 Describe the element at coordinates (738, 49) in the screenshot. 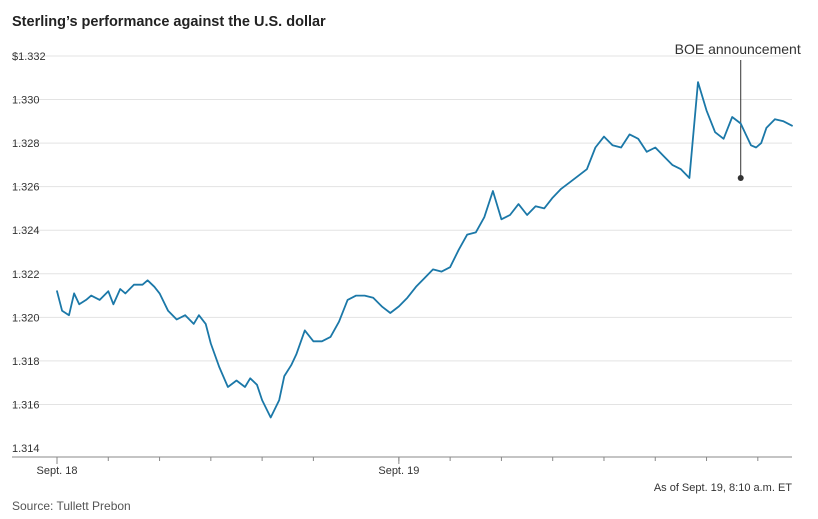

I see `annotation-label: BOE announcement` at that location.